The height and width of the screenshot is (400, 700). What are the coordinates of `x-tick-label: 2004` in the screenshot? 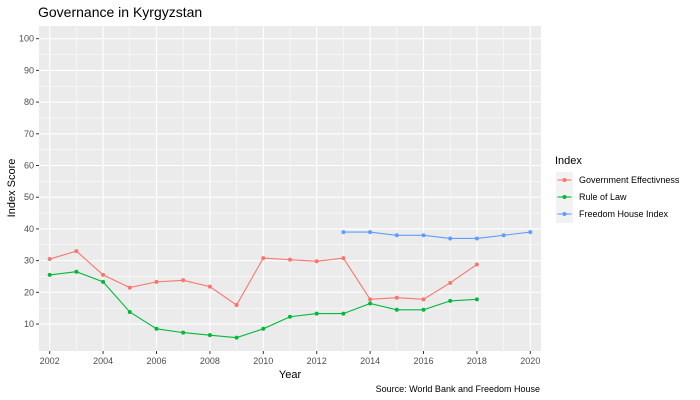 It's located at (103, 361).